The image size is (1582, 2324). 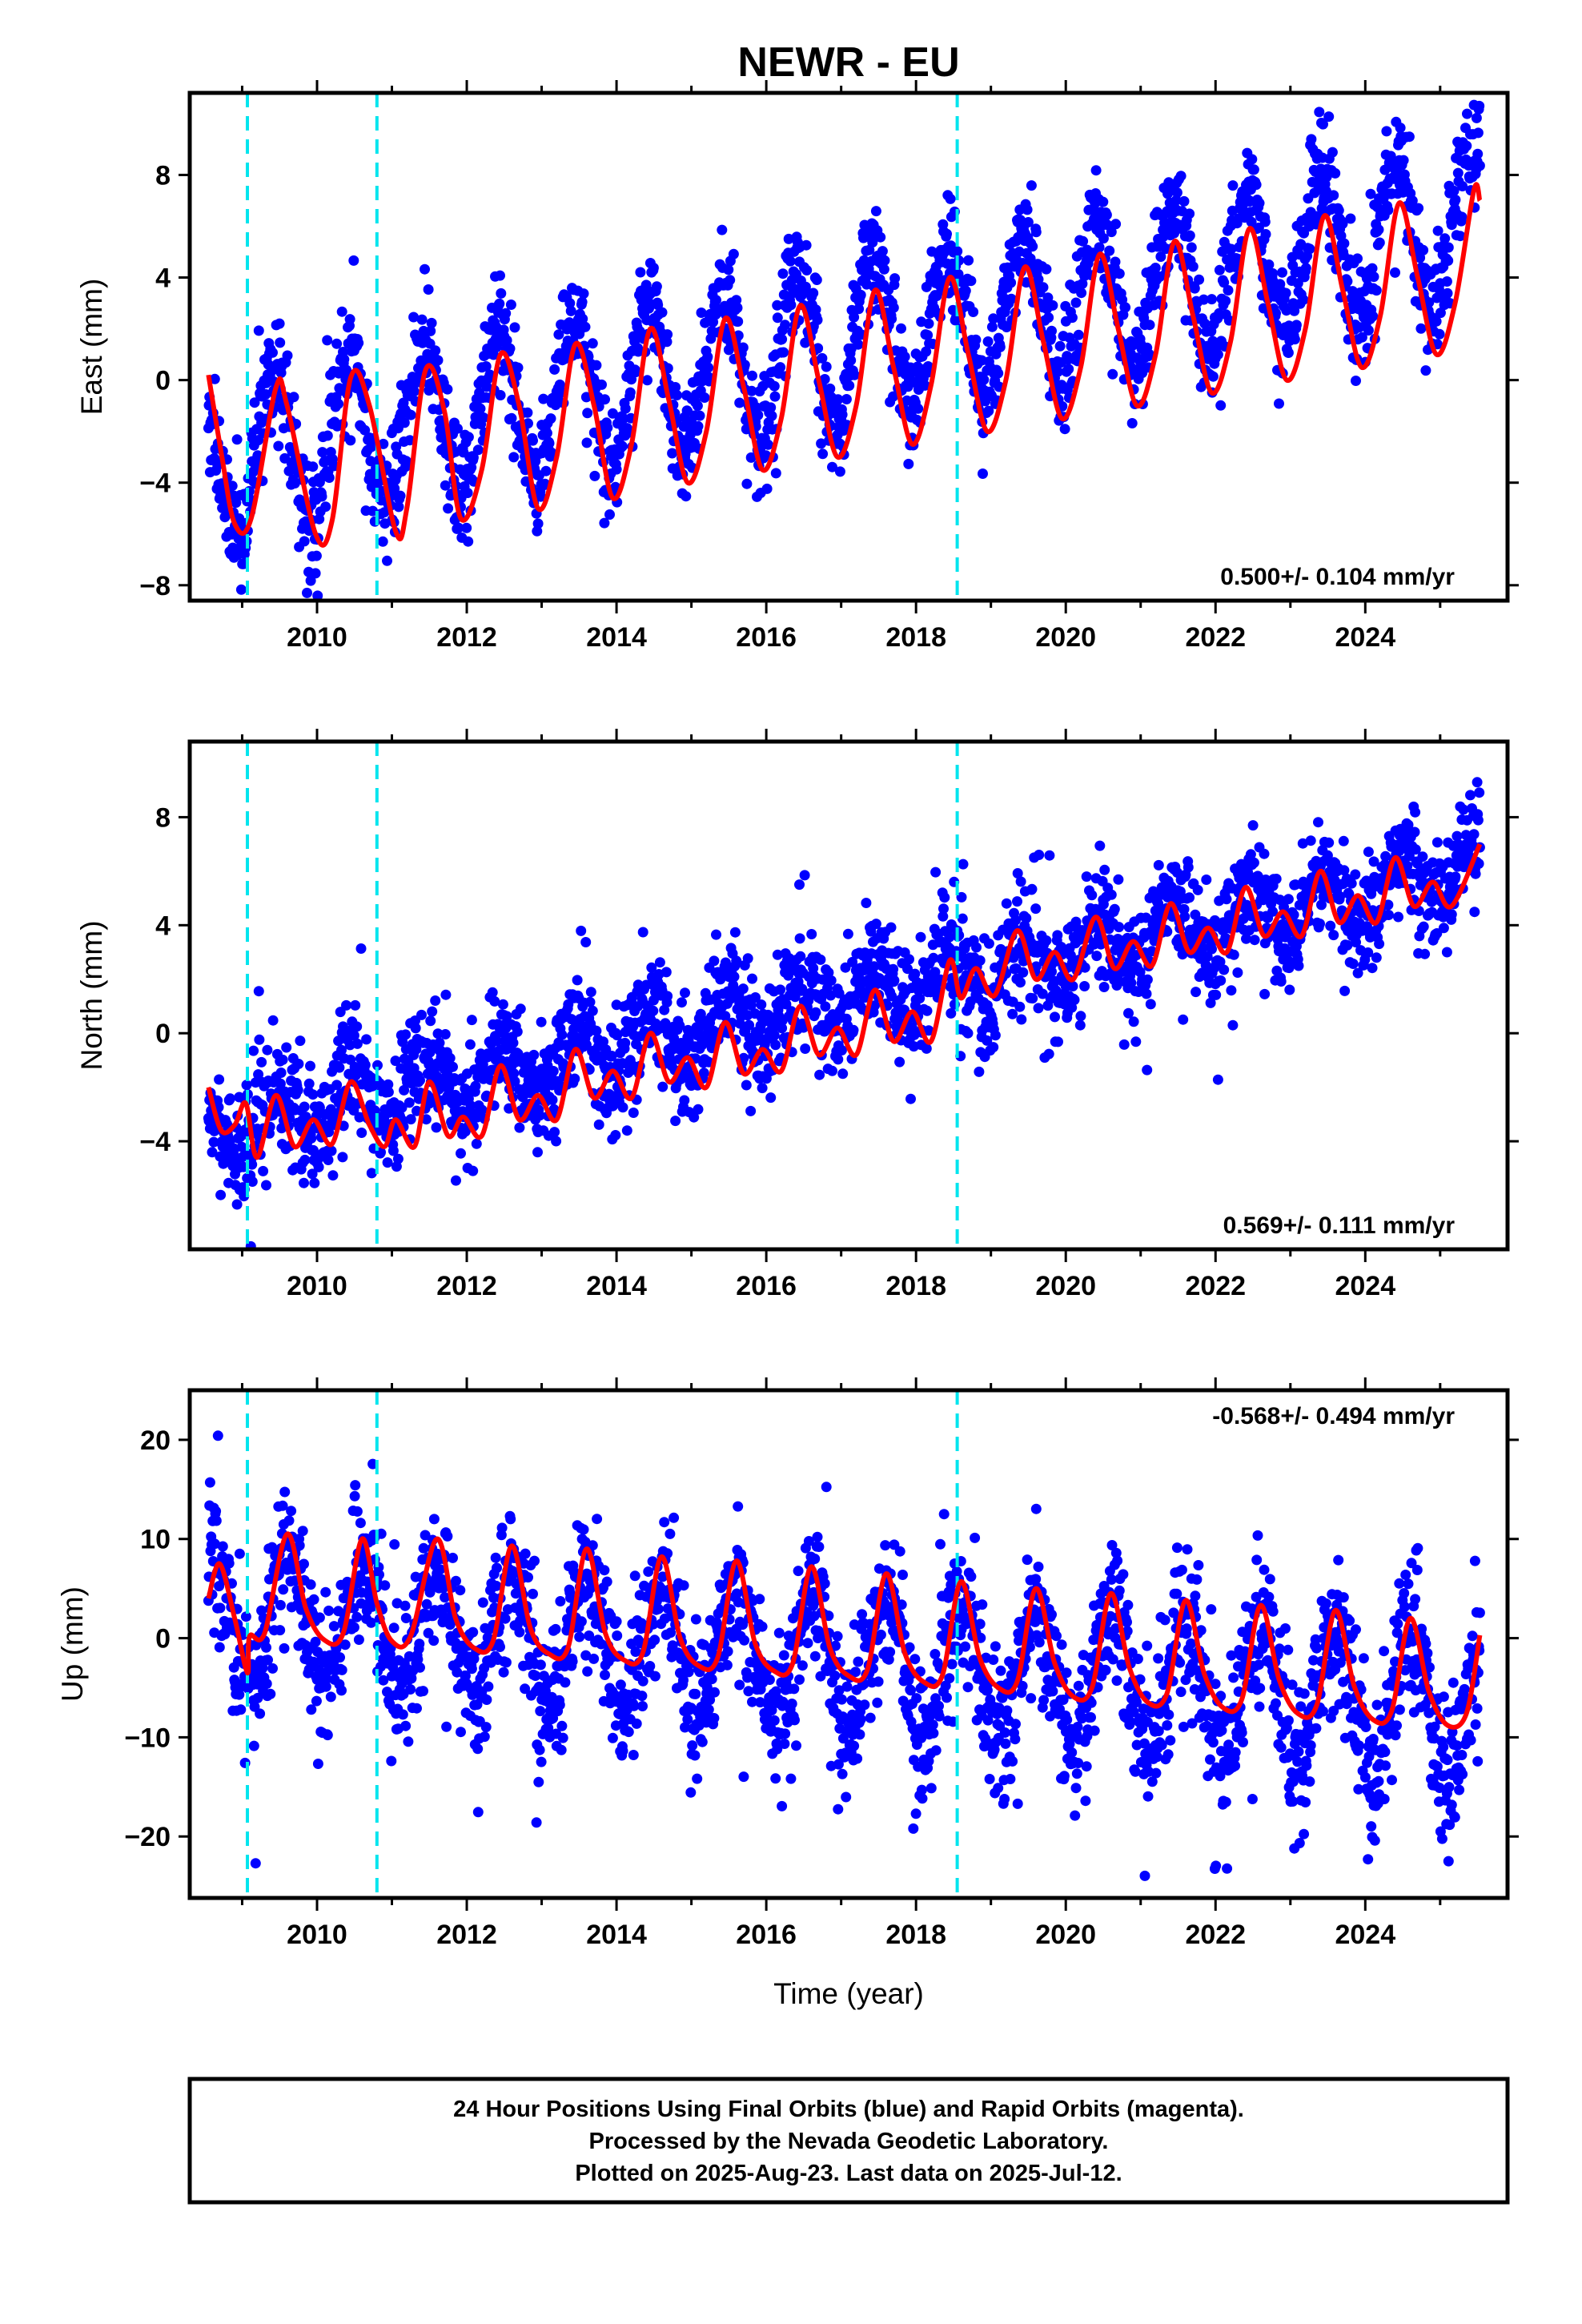 I want to click on north-model-curve, so click(x=845, y=1001).